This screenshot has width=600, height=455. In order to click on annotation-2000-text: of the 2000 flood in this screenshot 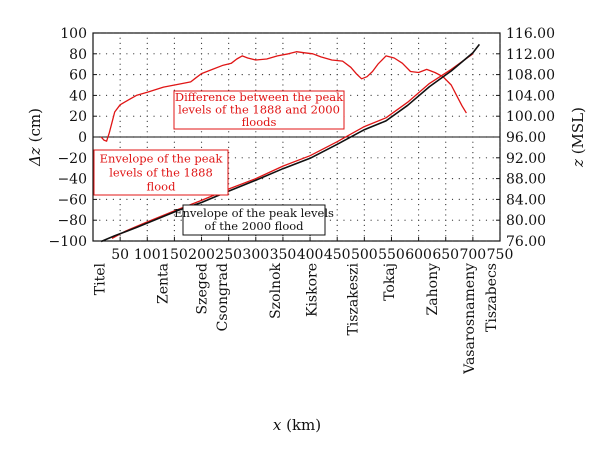, I will do `click(254, 226)`.